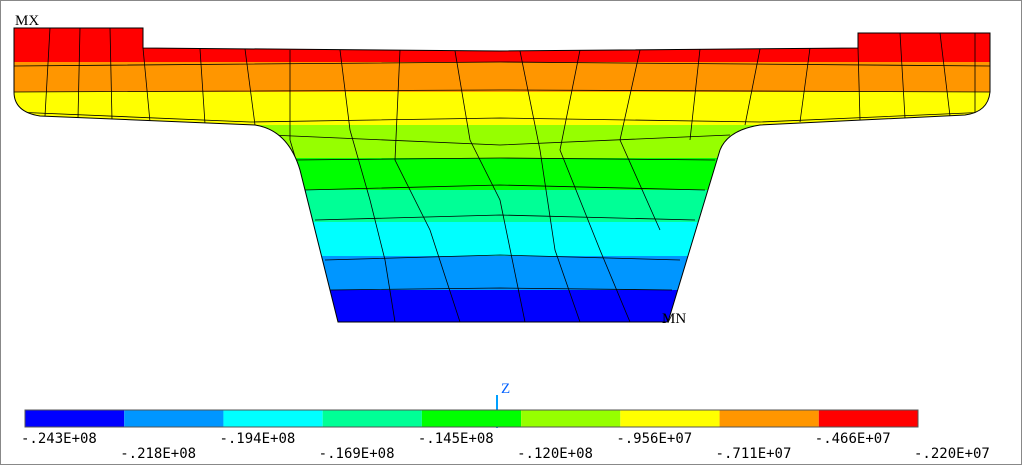 The width and height of the screenshot is (1023, 466). I want to click on legend-border, so click(471, 418).